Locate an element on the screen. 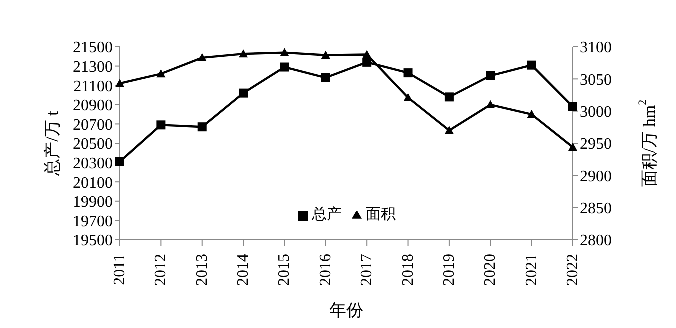 Image resolution: width=676 pixels, height=328 pixels. x-axis-title: 年份 is located at coordinates (347, 310).